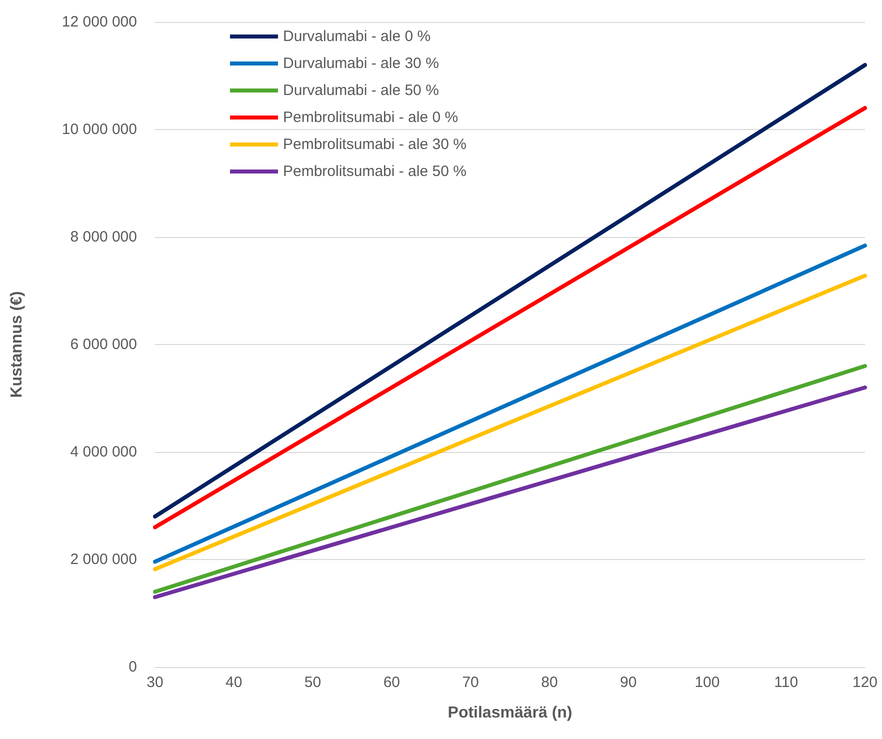 This screenshot has width=882, height=739. What do you see at coordinates (391, 682) in the screenshot?
I see `x-tick-label: 60` at bounding box center [391, 682].